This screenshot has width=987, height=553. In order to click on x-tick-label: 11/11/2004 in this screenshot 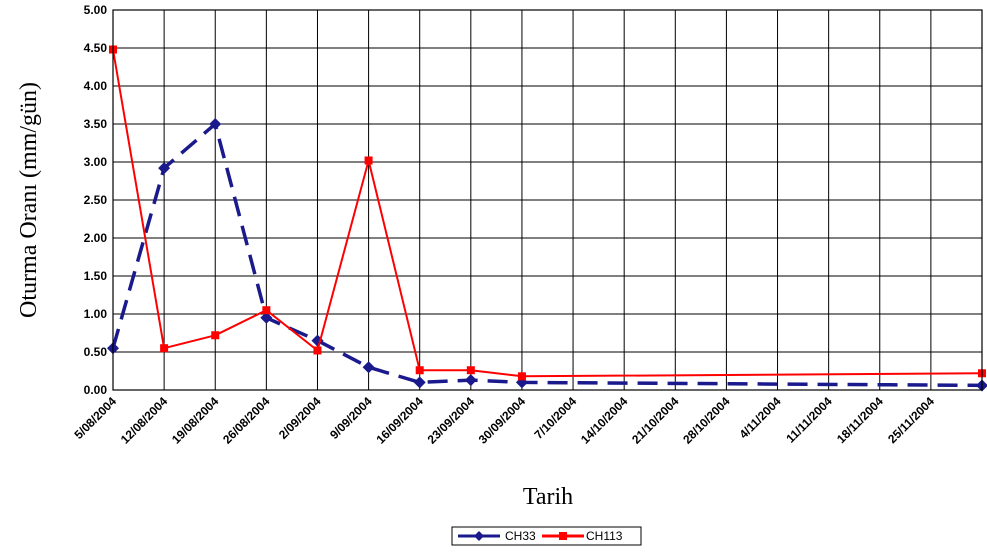, I will do `click(809, 420)`.